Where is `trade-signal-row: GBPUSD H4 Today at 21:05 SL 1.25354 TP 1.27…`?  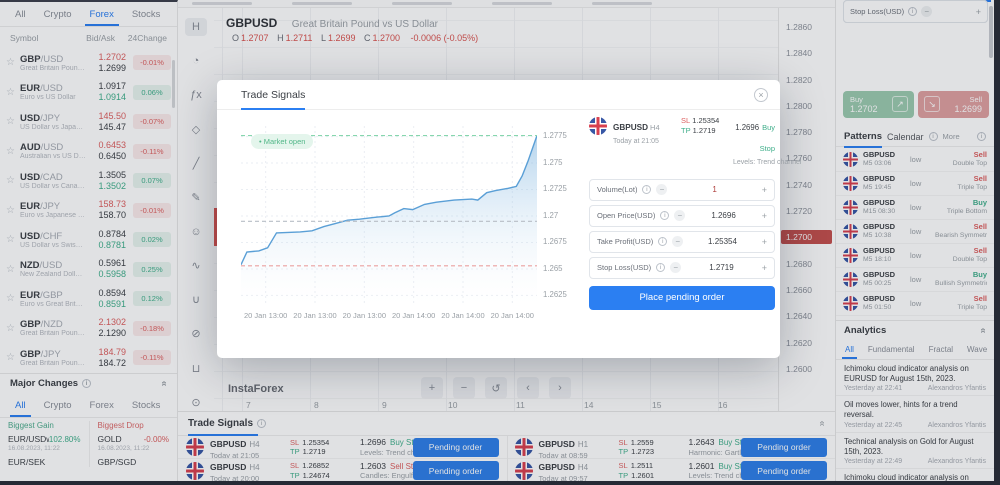
trade-signal-row: GBPUSD H4 Today at 21:05 SL 1.25354 TP 1.27… is located at coordinates (342, 447).